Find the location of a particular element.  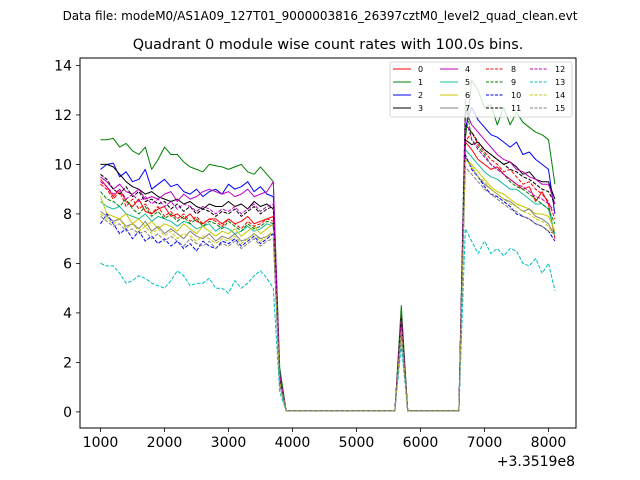

y-tick-label: 2 is located at coordinates (67, 363).